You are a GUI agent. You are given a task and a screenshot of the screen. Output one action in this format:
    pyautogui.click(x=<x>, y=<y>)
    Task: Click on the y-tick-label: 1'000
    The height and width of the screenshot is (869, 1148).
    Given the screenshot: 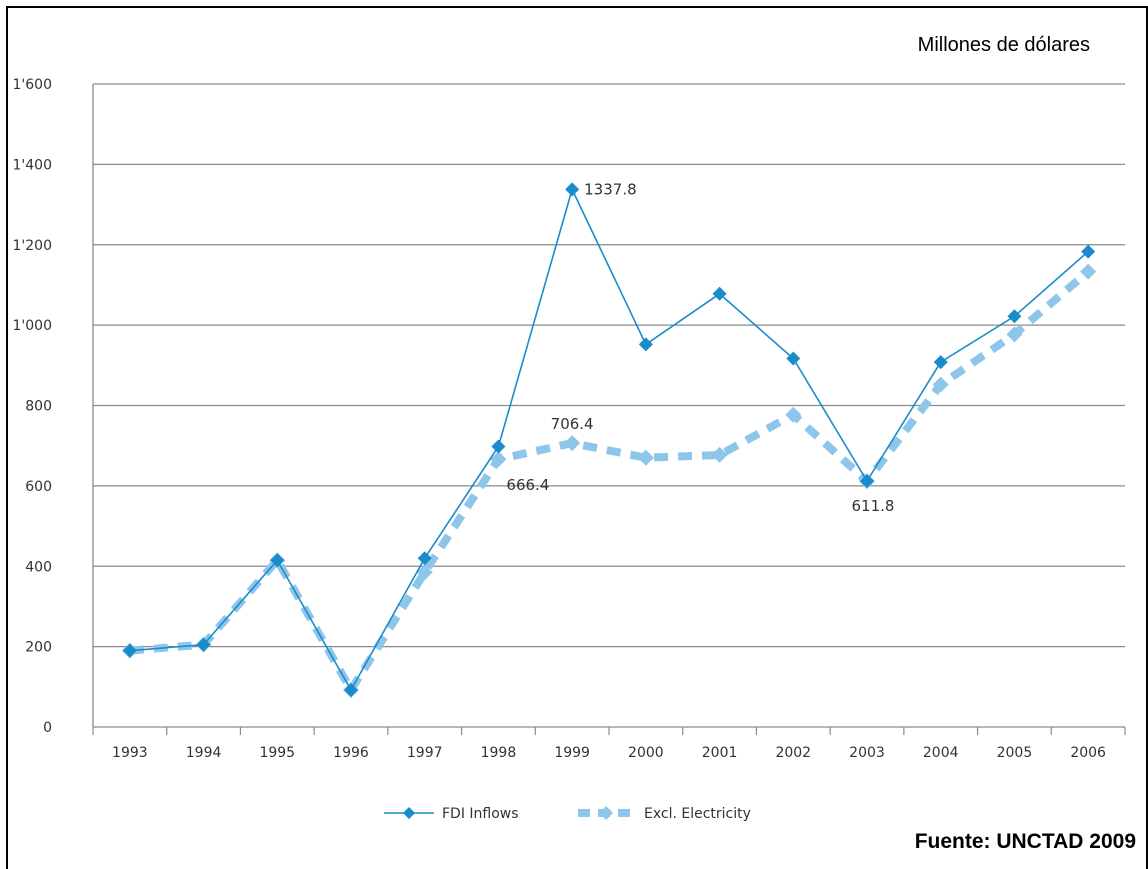 What is the action you would take?
    pyautogui.click(x=32, y=326)
    